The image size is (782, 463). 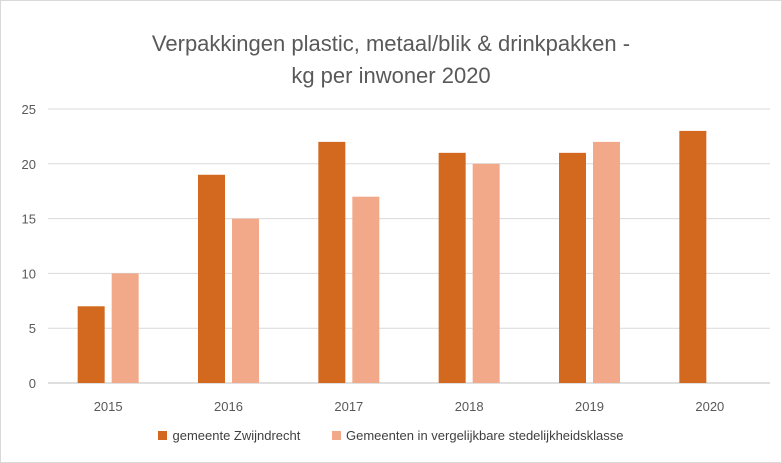 What do you see at coordinates (228, 406) in the screenshot?
I see `x-tick-label: 2016` at bounding box center [228, 406].